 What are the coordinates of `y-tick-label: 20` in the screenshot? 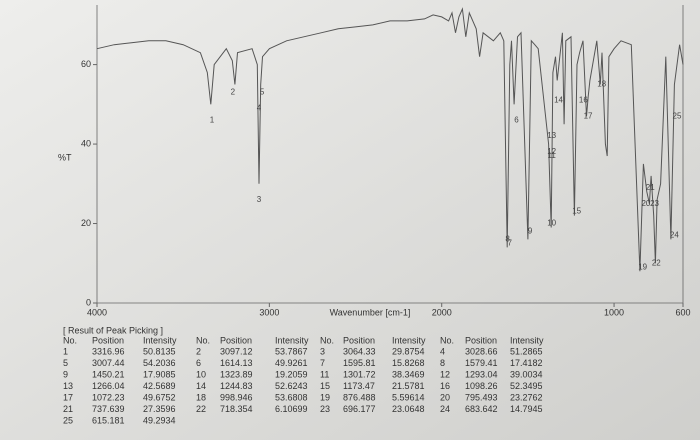 It's located at (86, 223).